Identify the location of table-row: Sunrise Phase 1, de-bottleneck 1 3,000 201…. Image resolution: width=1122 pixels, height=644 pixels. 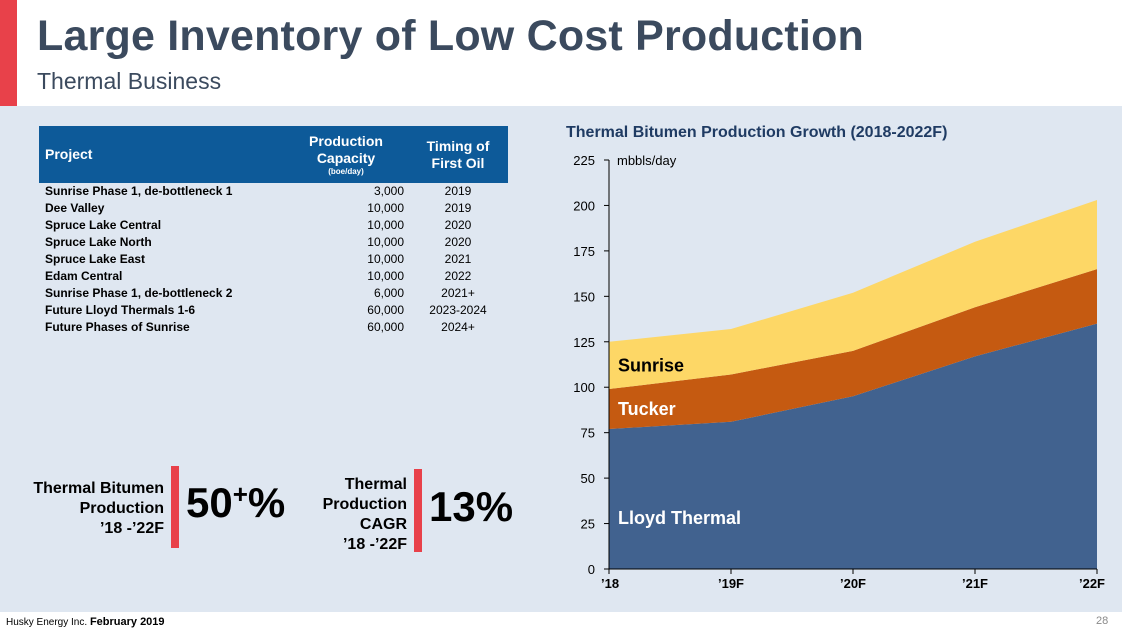
(273, 191).